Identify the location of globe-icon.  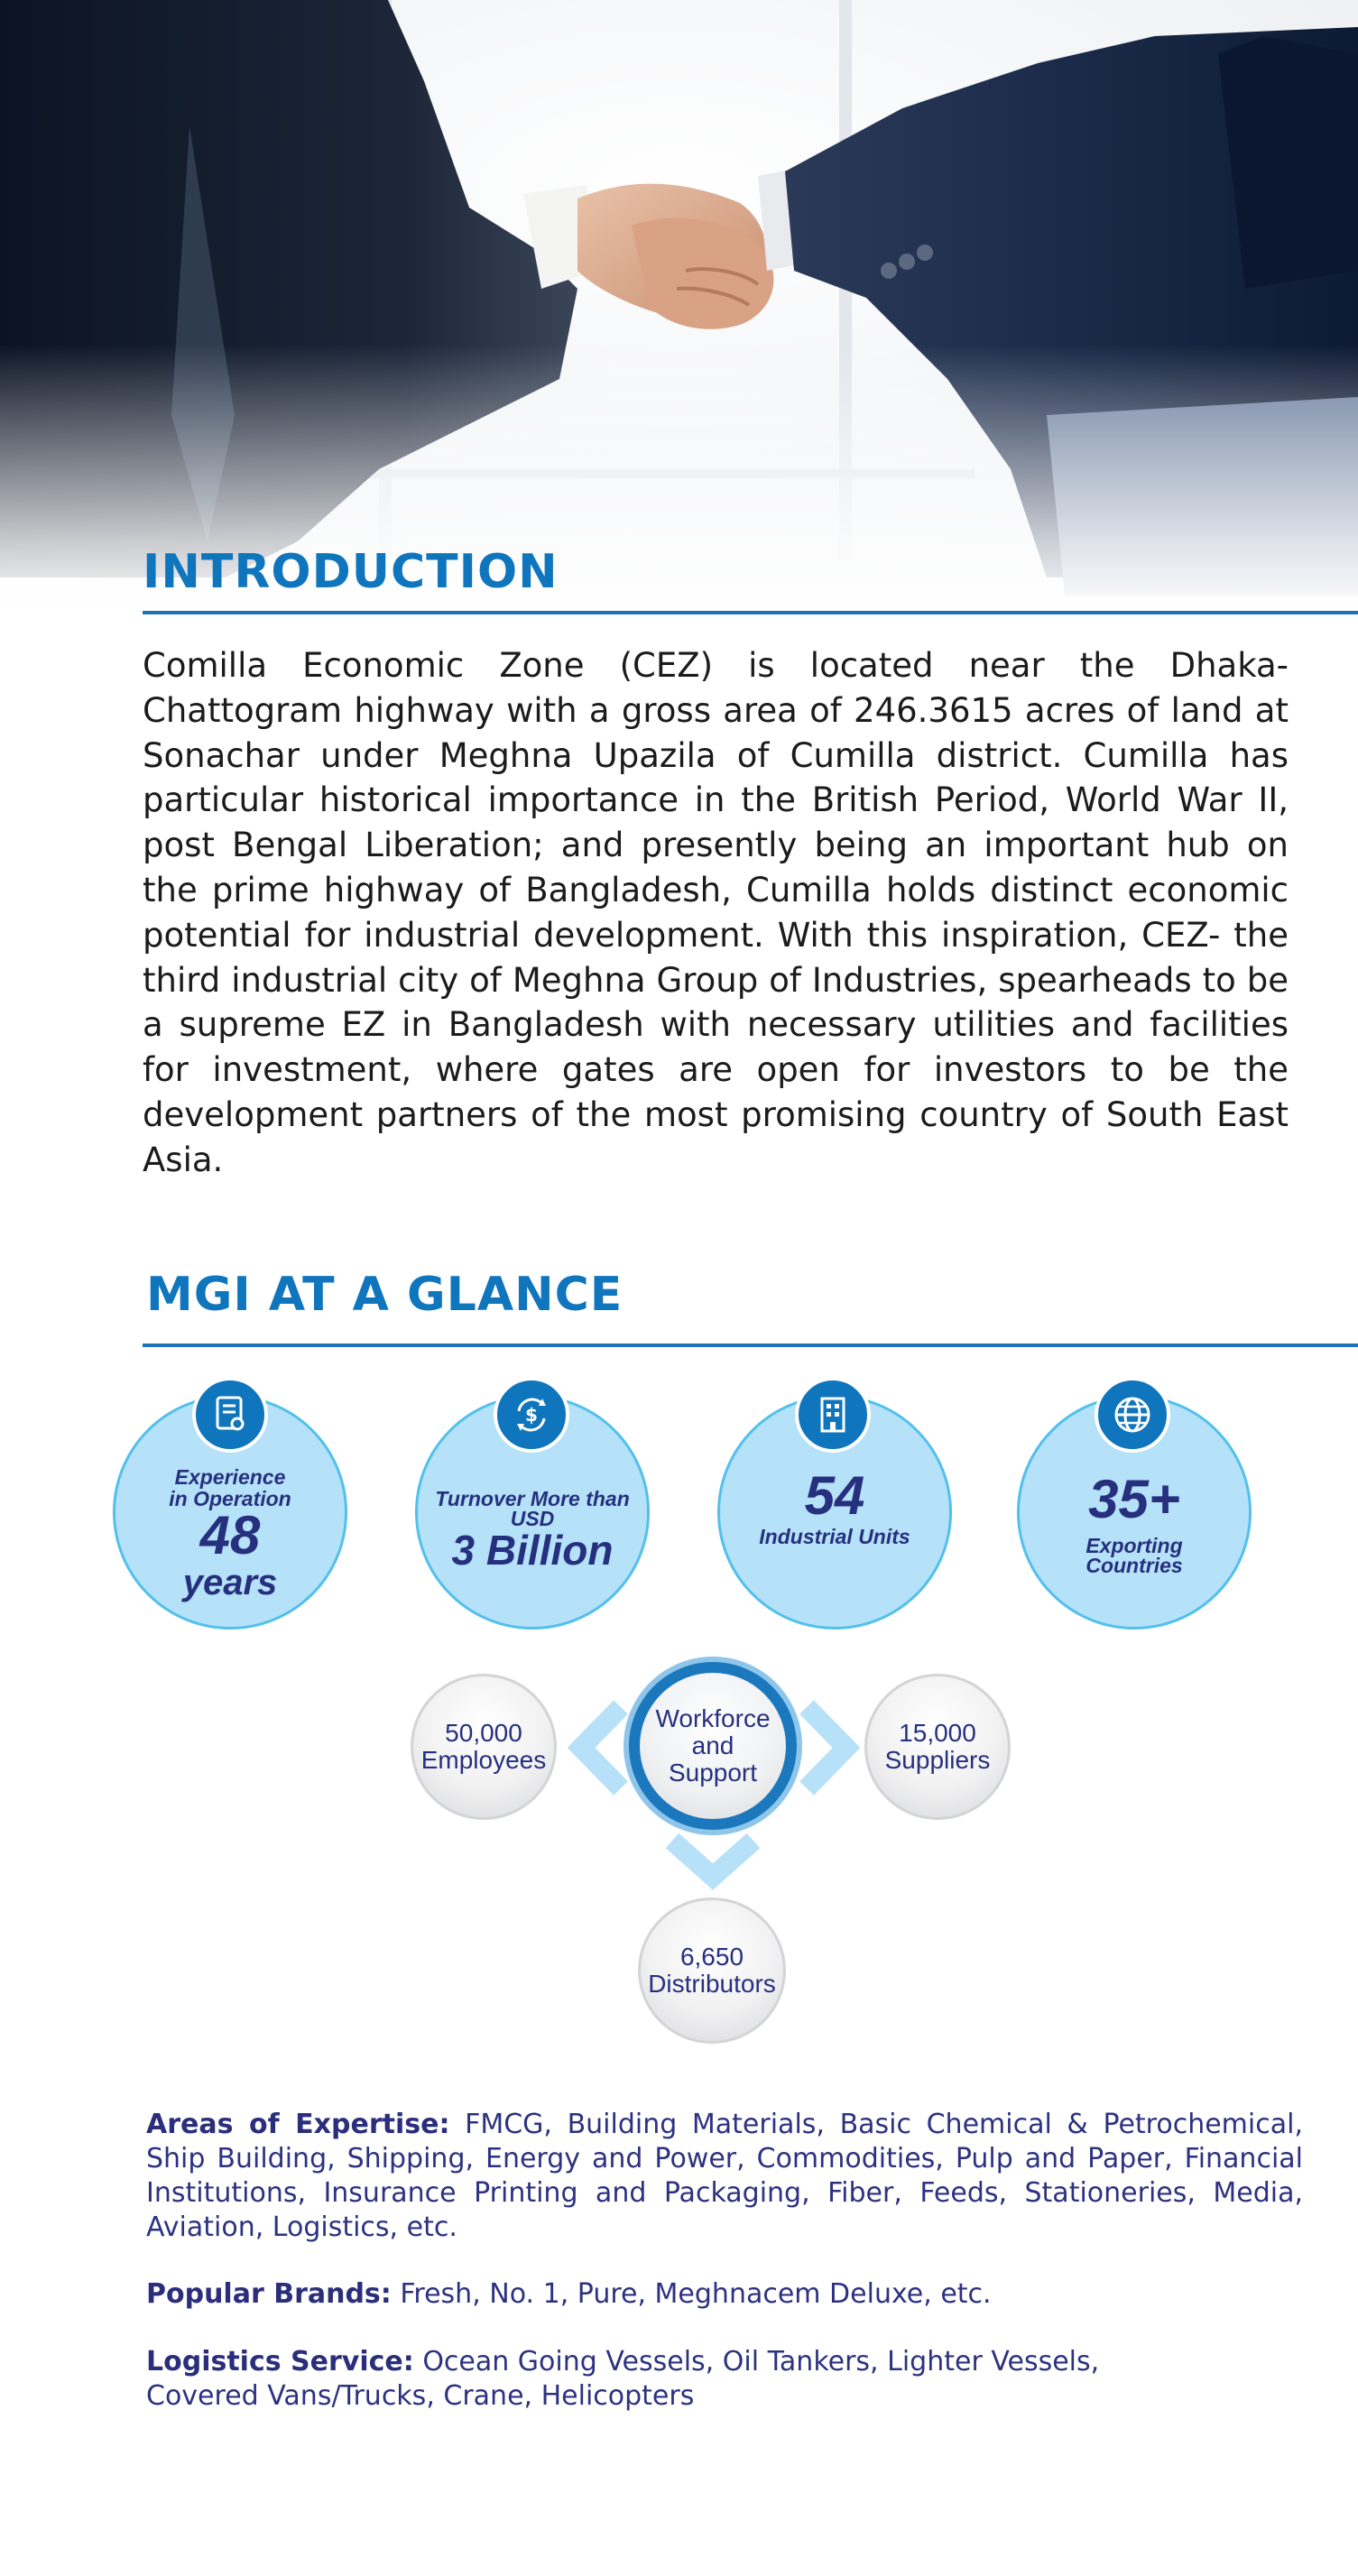
(1132, 1415).